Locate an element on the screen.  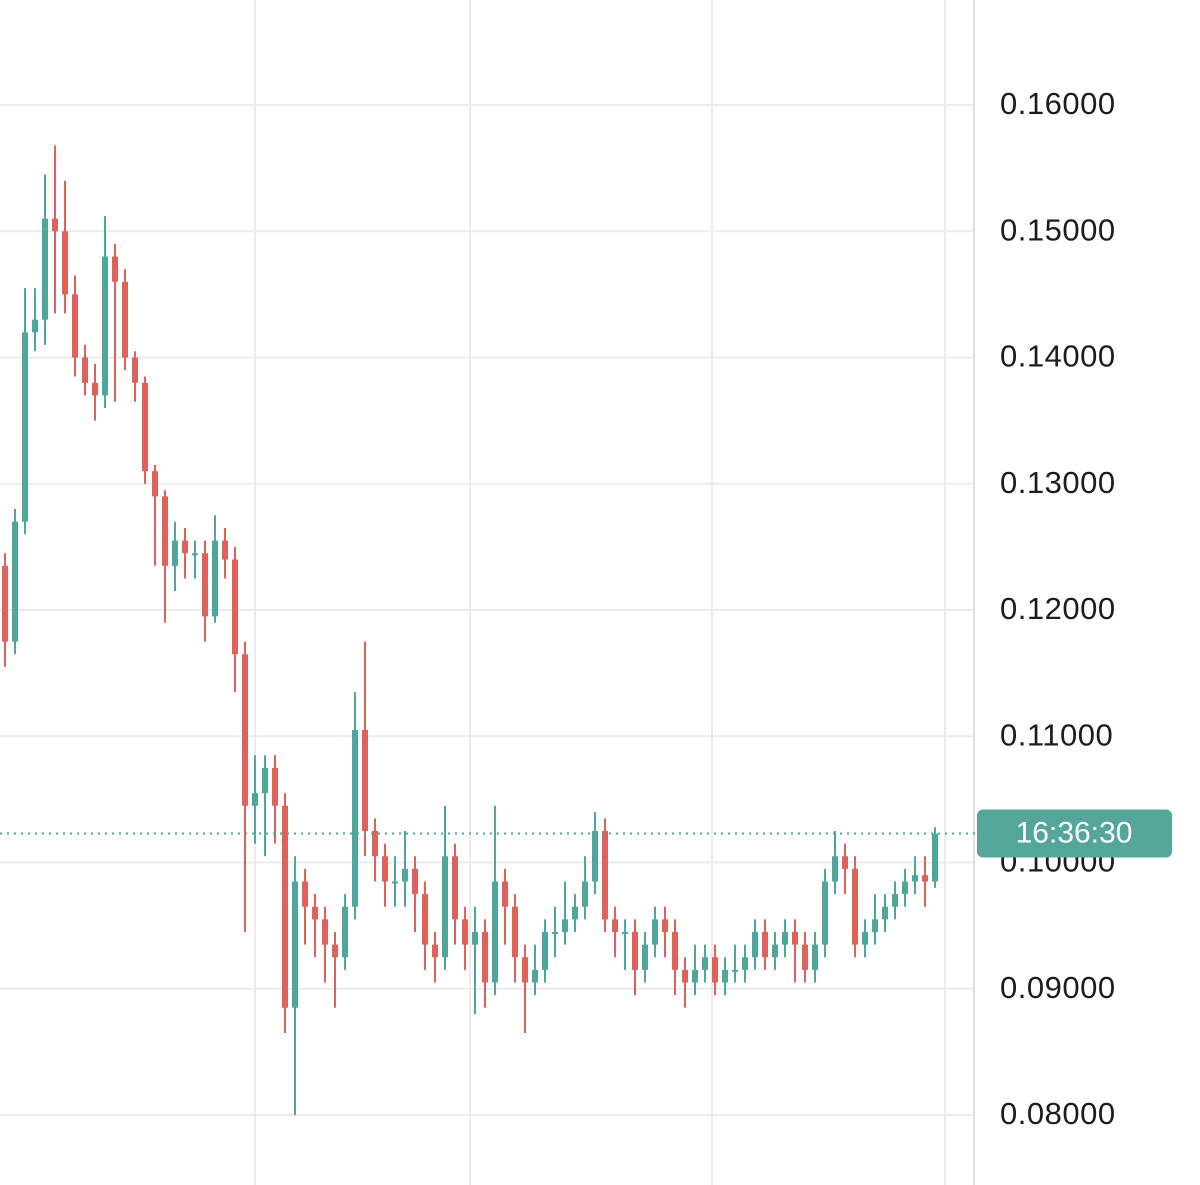
countdown-box is located at coordinates (1074, 833).